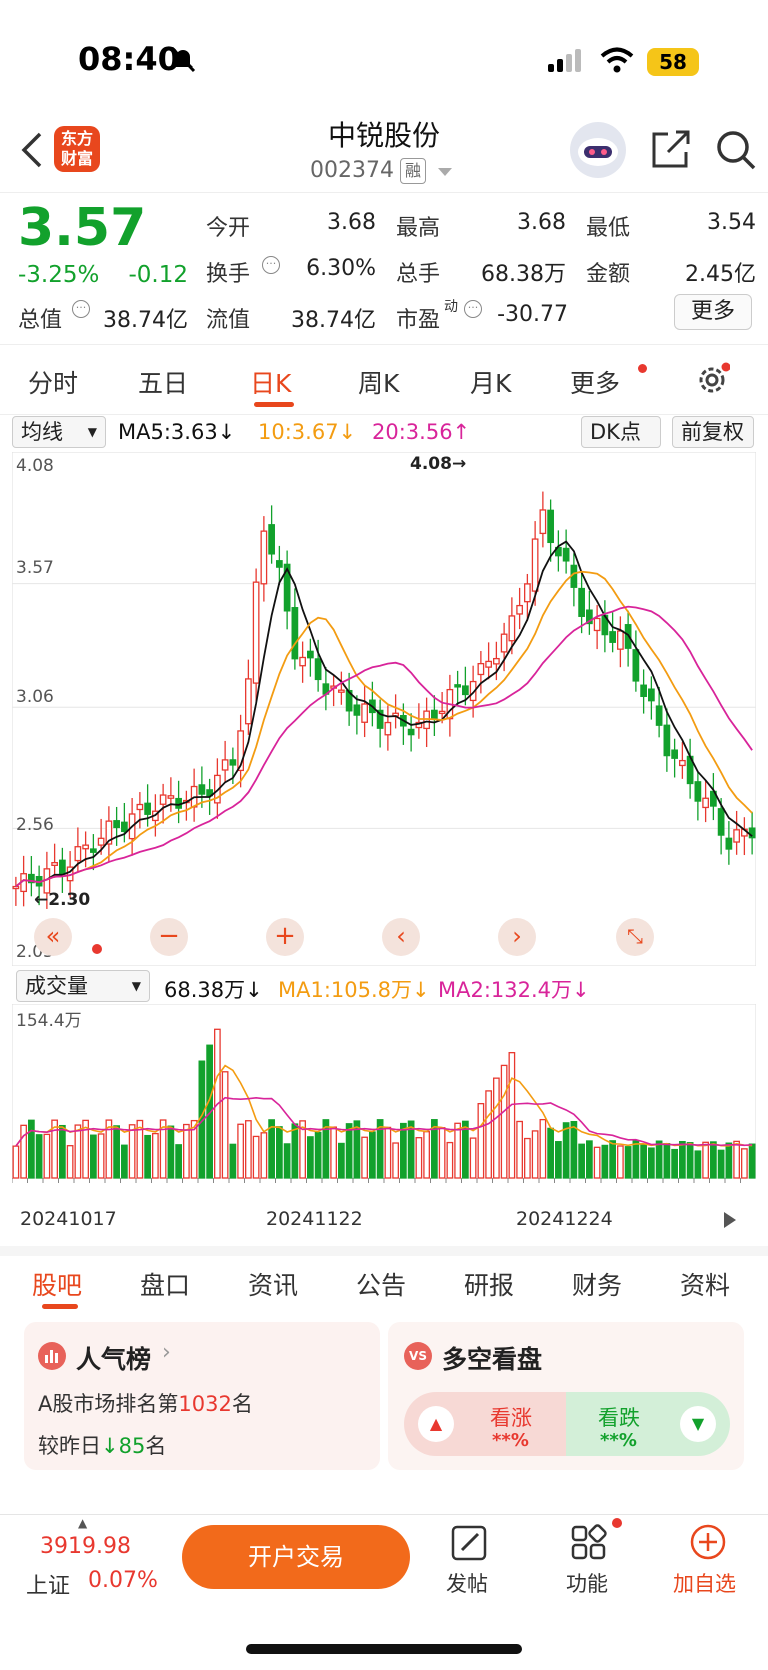  What do you see at coordinates (163, 383) in the screenshot?
I see `tab-5day: 五日` at bounding box center [163, 383].